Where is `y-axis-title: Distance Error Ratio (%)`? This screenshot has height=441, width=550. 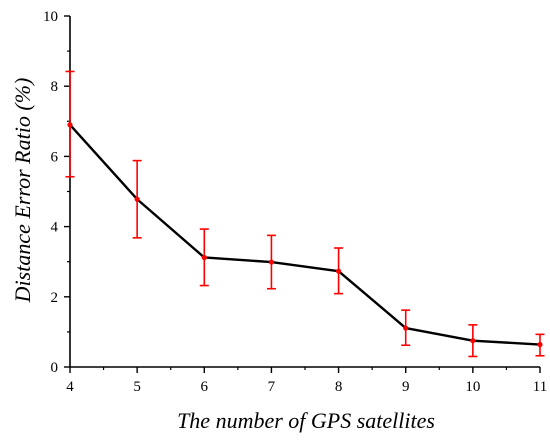
y-axis-title: Distance Error Ratio (%) is located at coordinates (22, 191).